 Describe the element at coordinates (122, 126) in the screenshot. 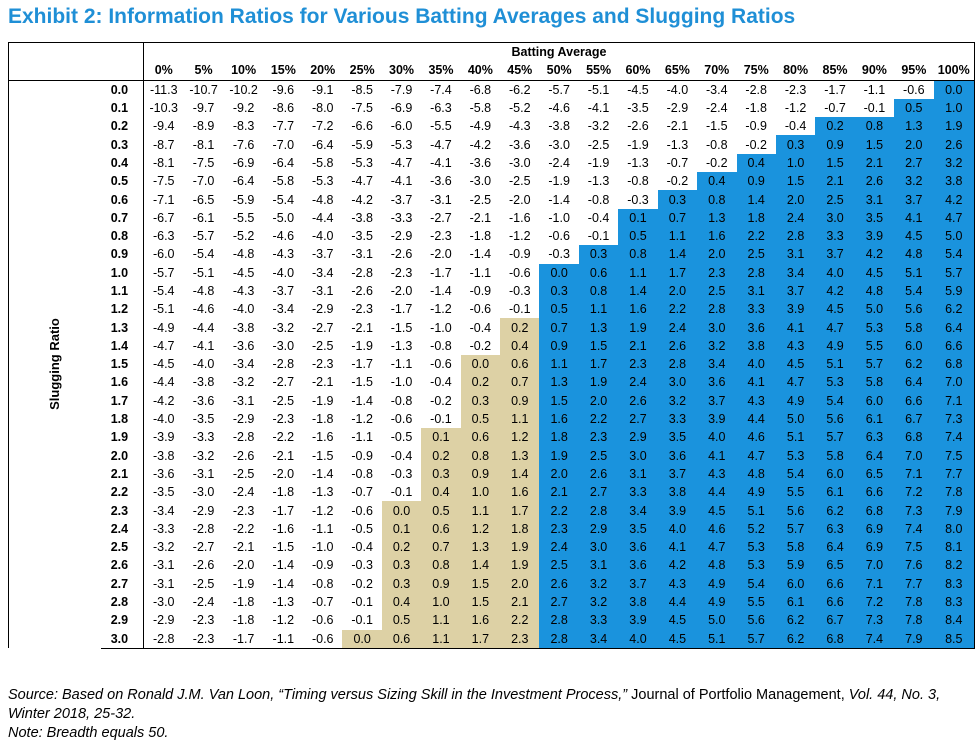

I see `row-header: 0.2` at that location.